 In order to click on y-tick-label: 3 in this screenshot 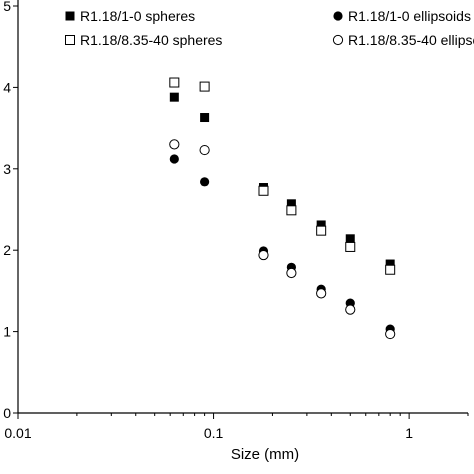, I will do `click(7, 169)`.